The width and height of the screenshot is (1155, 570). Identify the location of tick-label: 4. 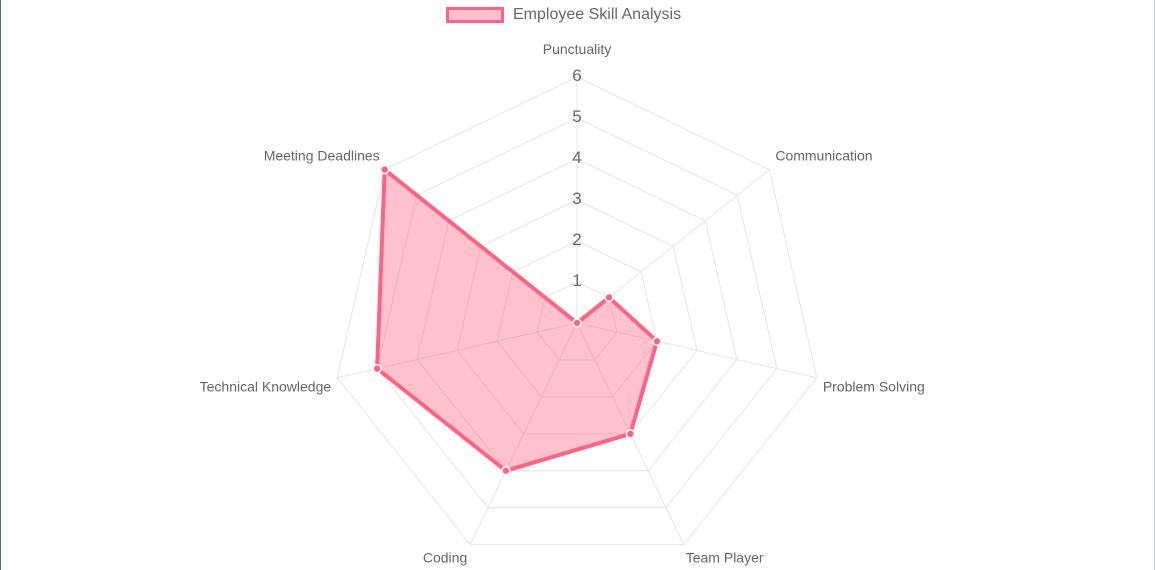
(576, 157).